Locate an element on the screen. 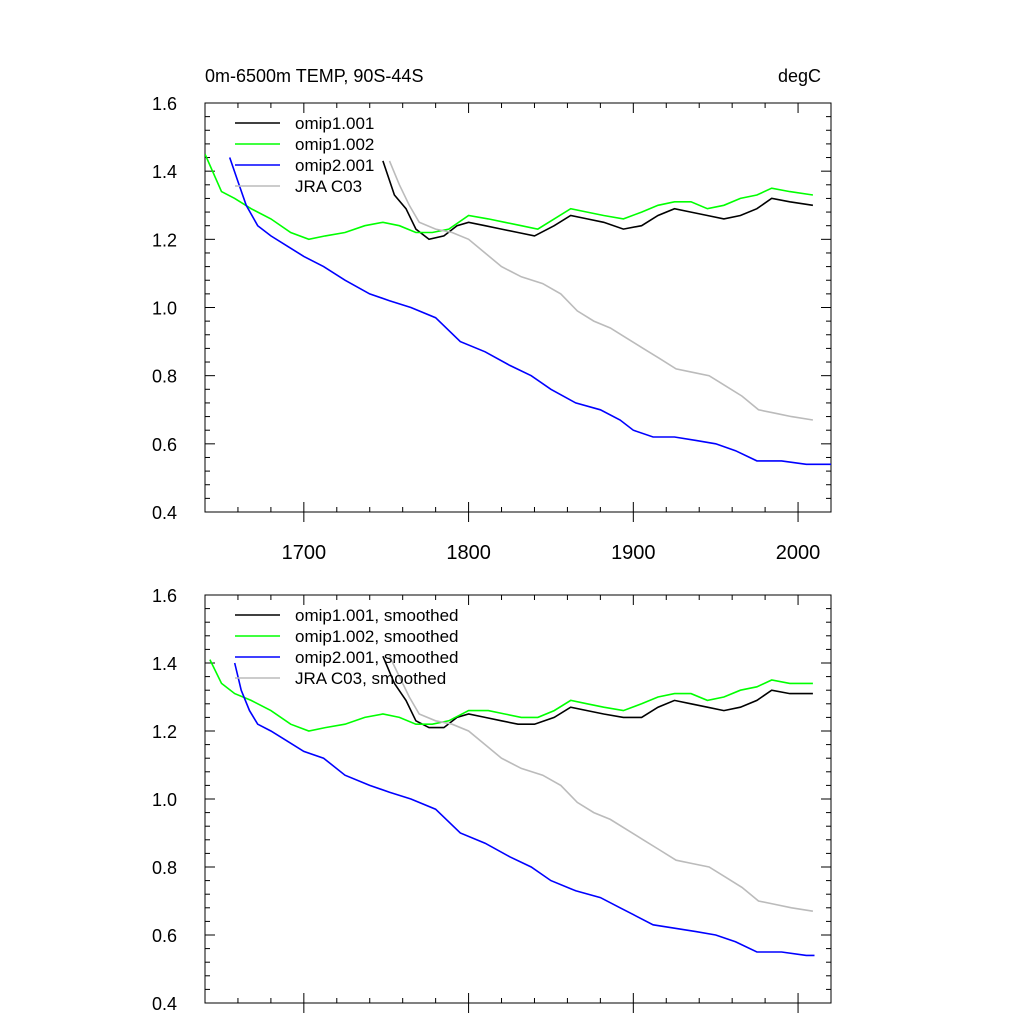  x-tick-label: 2000 is located at coordinates (798, 553).